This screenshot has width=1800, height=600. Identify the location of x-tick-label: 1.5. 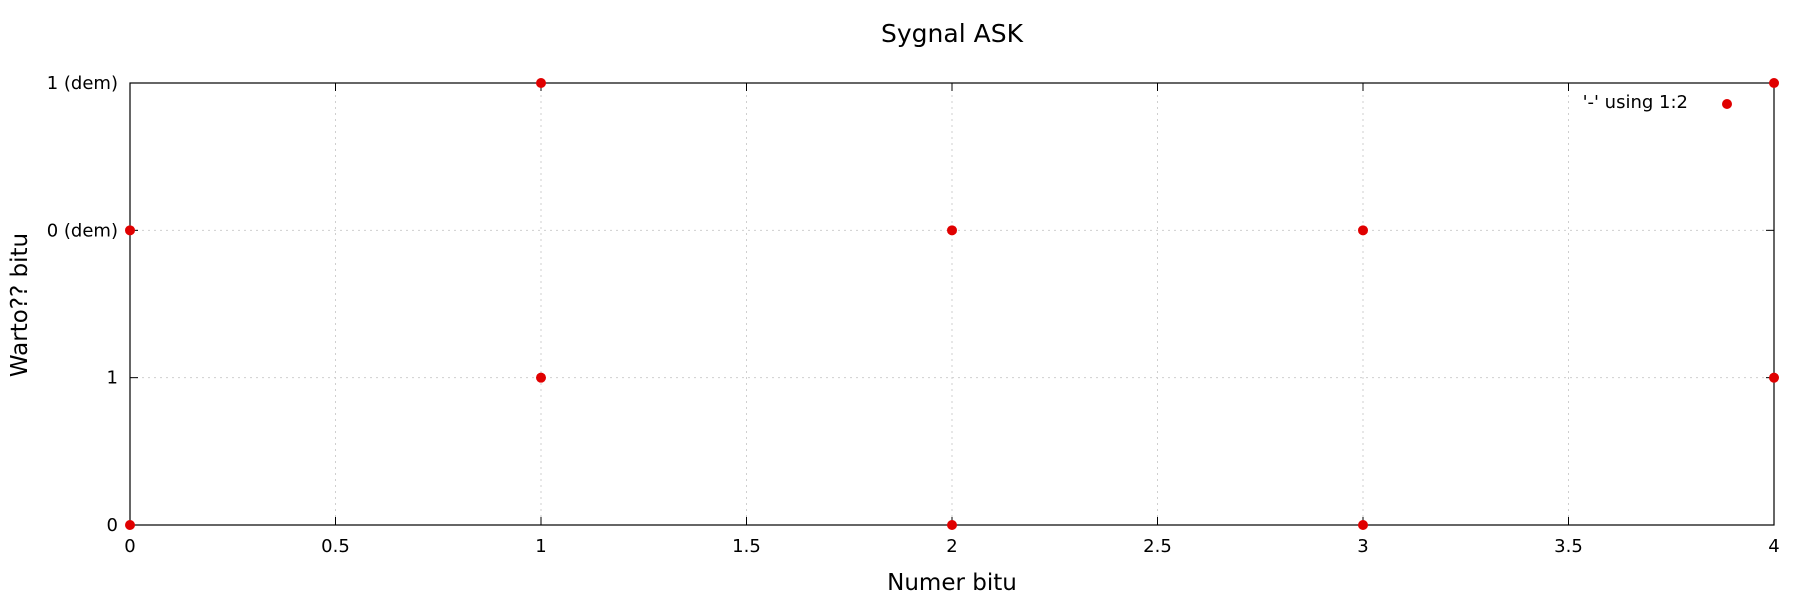
(746, 546).